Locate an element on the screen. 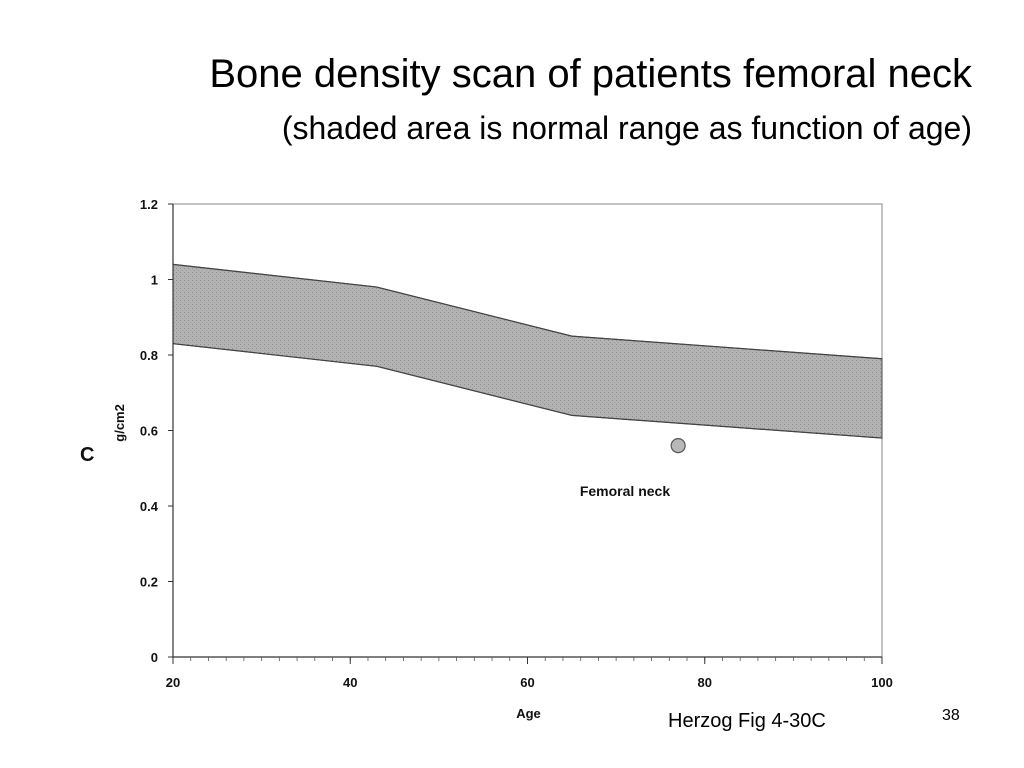 This screenshot has height=768, width=1024. y-tick-label: 1 is located at coordinates (154, 280).